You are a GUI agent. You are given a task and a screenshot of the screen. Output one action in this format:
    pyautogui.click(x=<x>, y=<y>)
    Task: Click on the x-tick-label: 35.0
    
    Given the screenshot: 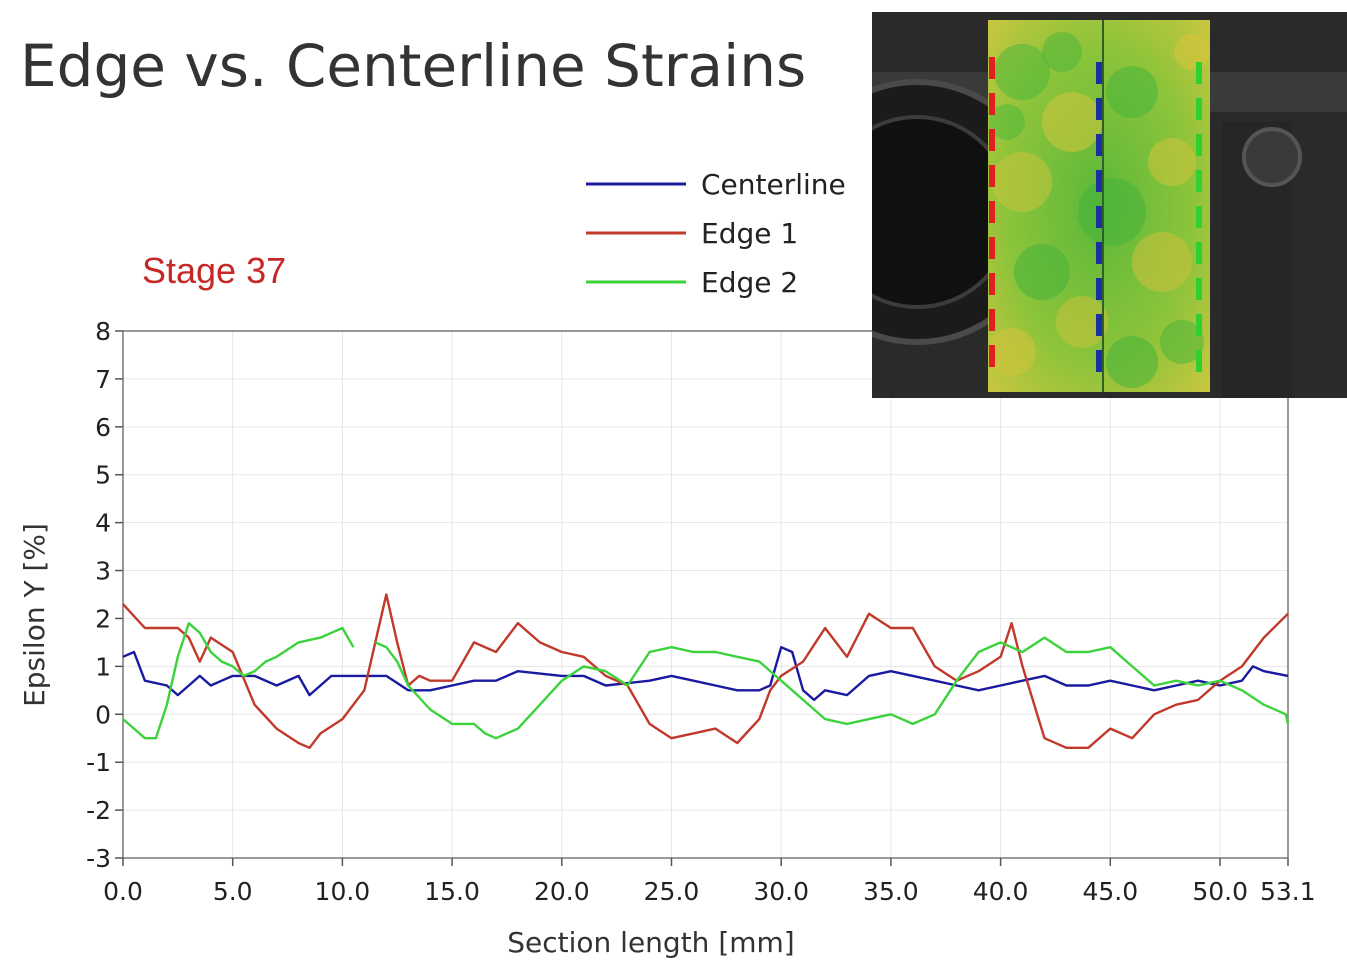 What is the action you would take?
    pyautogui.click(x=891, y=891)
    